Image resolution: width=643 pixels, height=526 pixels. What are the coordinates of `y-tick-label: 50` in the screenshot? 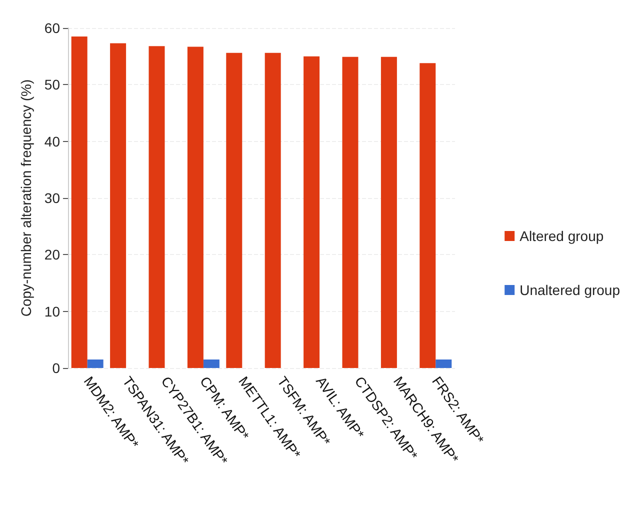 It's located at (52, 84).